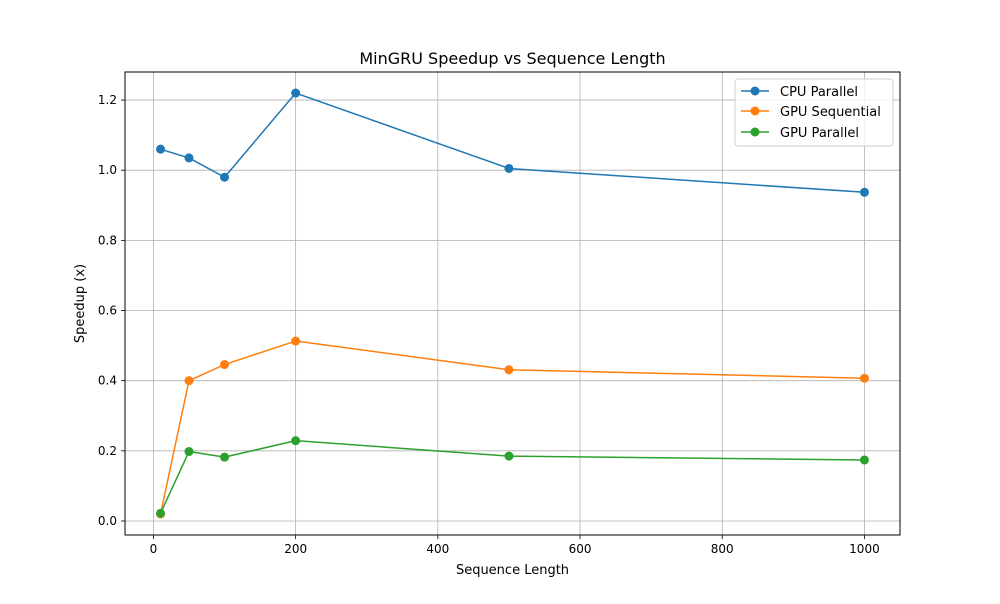 The height and width of the screenshot is (604, 1000). What do you see at coordinates (580, 549) in the screenshot?
I see `x-tick-label: 600` at bounding box center [580, 549].